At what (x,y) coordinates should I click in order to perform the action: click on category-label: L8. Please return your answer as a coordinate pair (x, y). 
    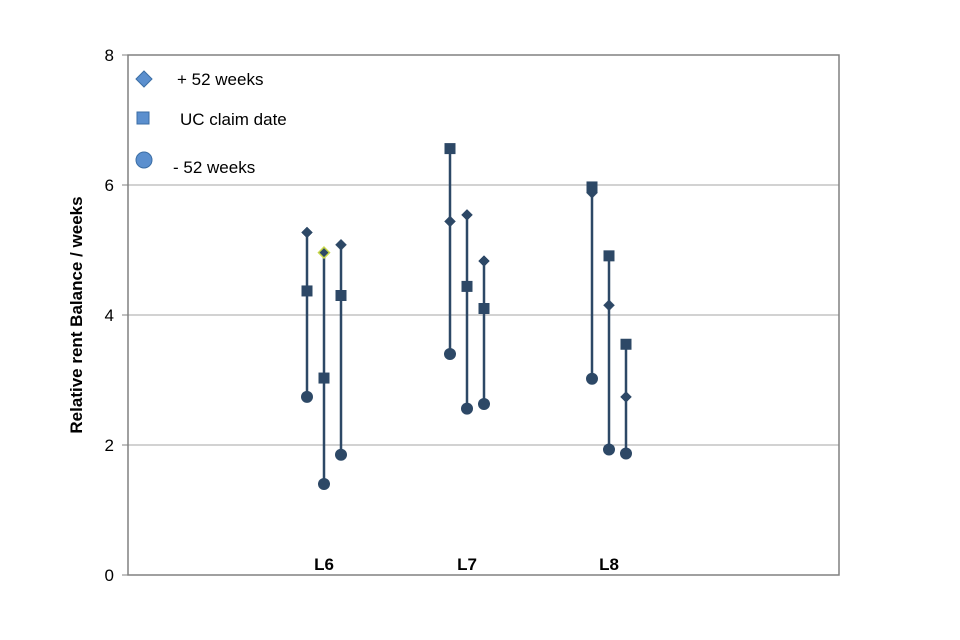
    Looking at the image, I should click on (609, 564).